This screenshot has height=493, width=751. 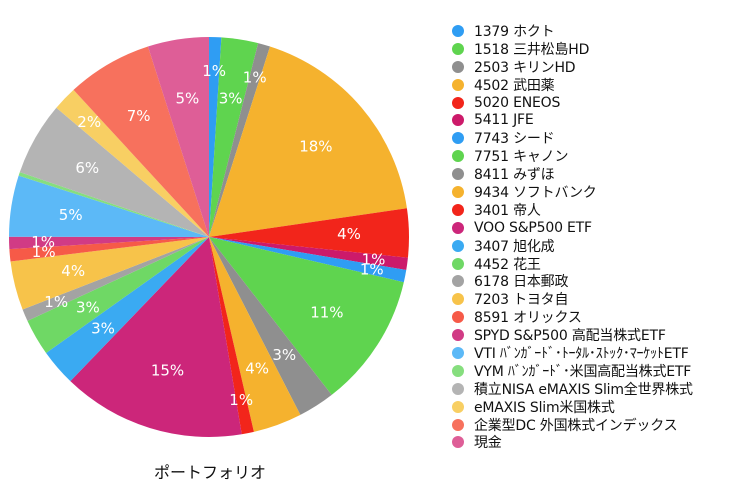 I want to click on legend-item: 2503 キリンHD, so click(x=572, y=67).